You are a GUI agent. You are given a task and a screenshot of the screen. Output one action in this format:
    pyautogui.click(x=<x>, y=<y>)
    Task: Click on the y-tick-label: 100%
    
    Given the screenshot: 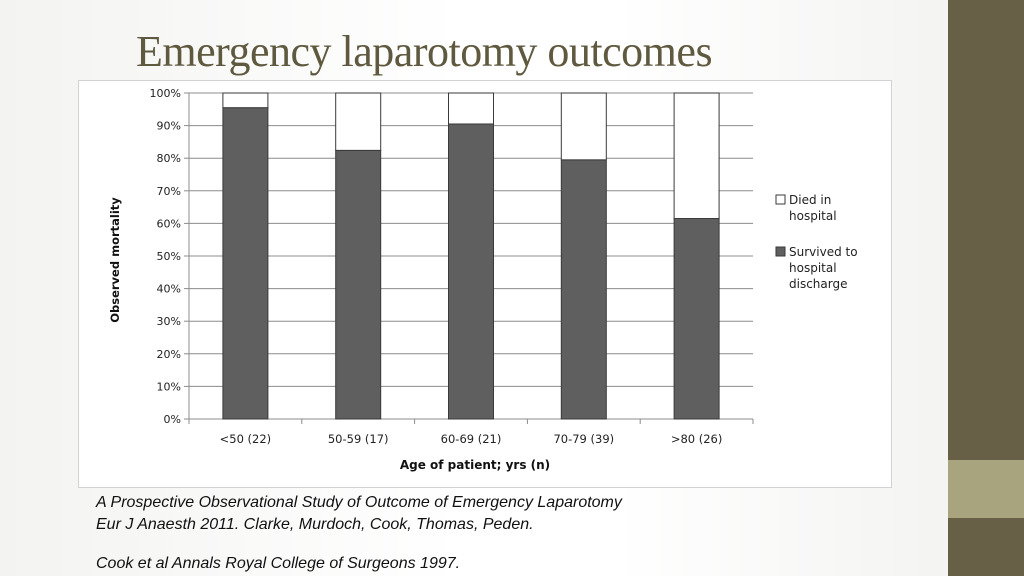 What is the action you would take?
    pyautogui.click(x=165, y=93)
    